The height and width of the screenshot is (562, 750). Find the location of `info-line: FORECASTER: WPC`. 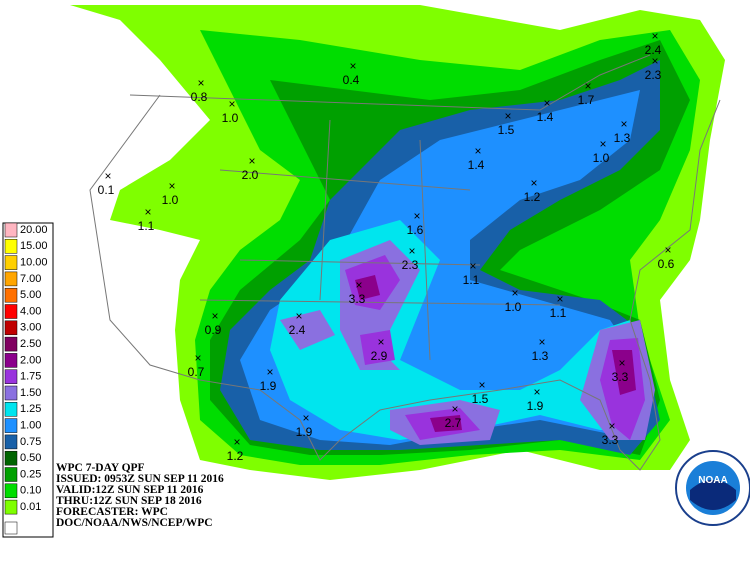

info-line: FORECASTER: WPC is located at coordinates (112, 512).